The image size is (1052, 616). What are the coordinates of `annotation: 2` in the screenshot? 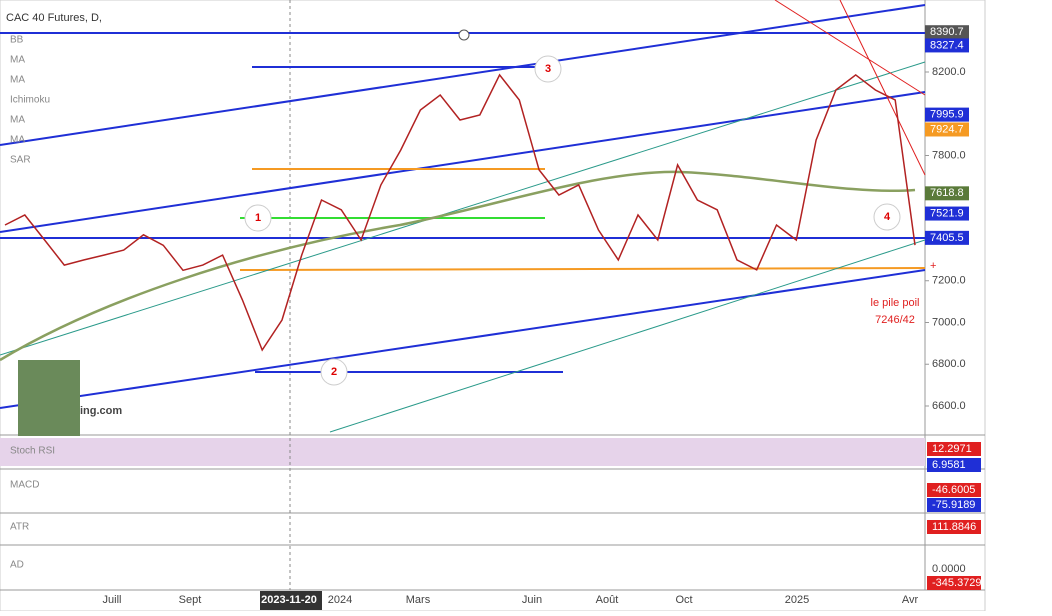 It's located at (334, 372).